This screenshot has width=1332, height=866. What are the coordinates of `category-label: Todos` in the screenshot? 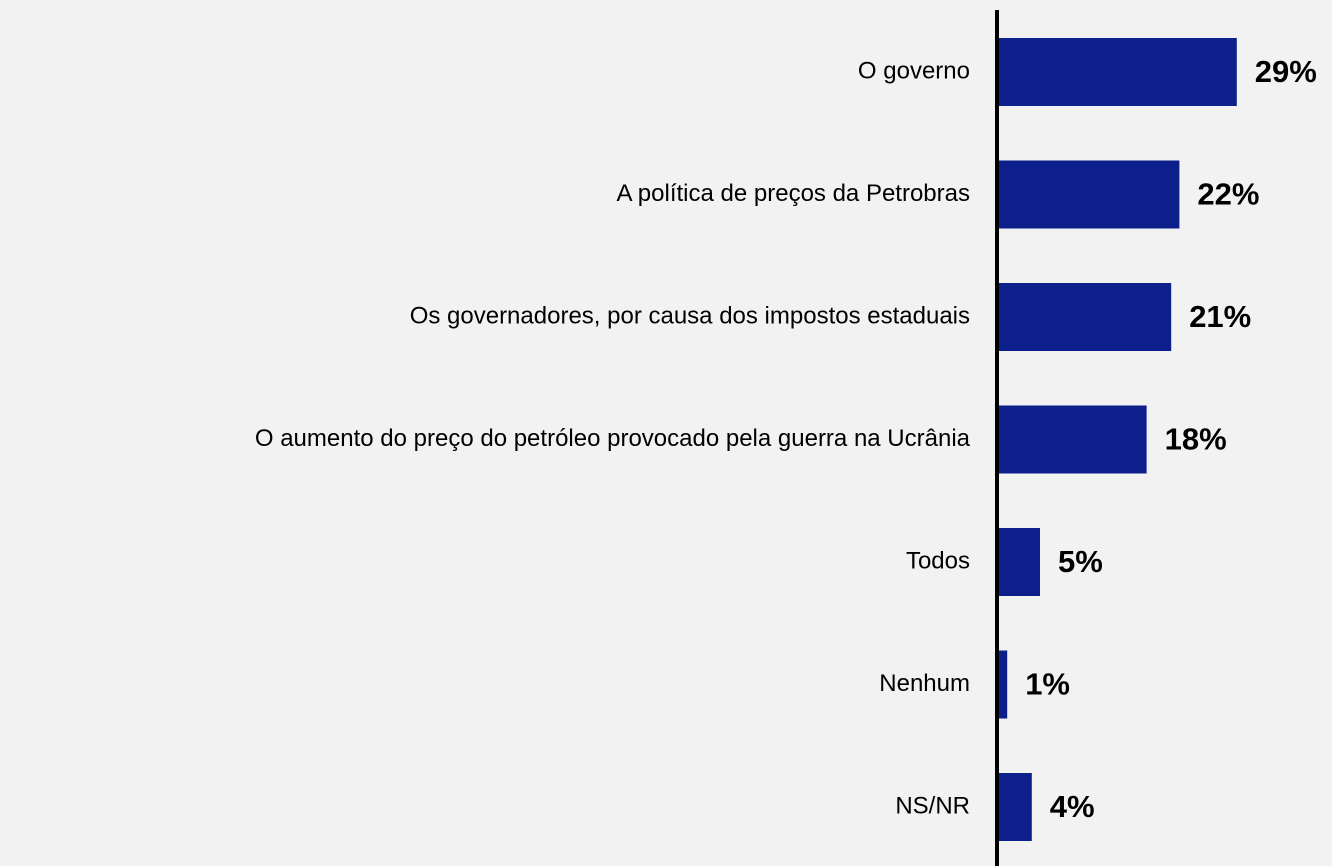 It's located at (938, 560).